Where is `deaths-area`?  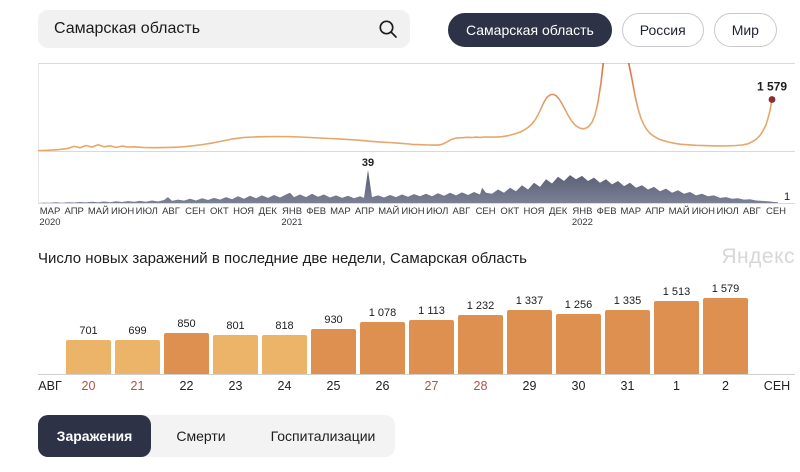
deaths-area is located at coordinates (408, 186).